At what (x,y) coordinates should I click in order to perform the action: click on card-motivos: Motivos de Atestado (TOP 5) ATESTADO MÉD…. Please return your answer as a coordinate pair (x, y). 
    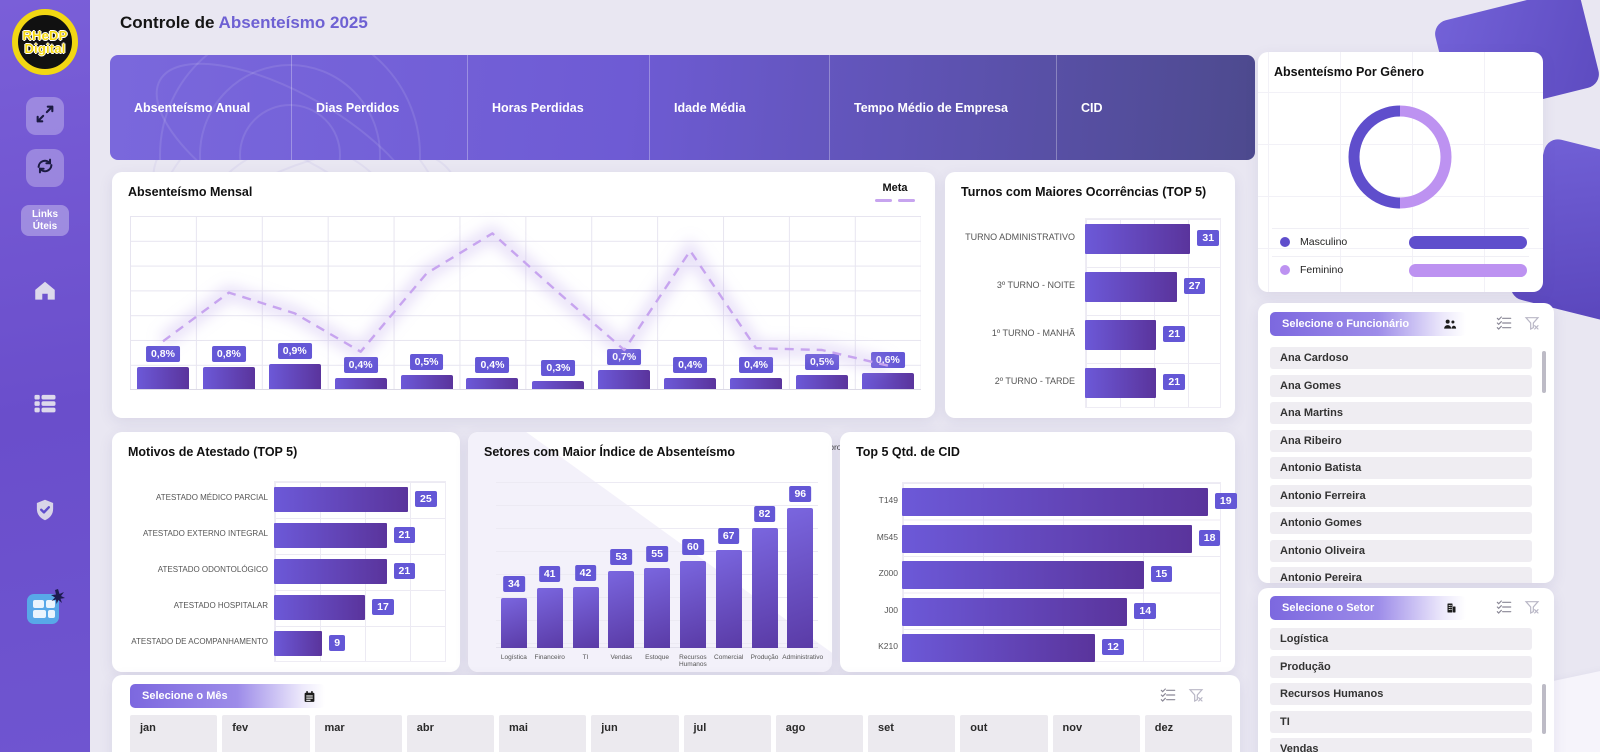
    Looking at the image, I should click on (286, 552).